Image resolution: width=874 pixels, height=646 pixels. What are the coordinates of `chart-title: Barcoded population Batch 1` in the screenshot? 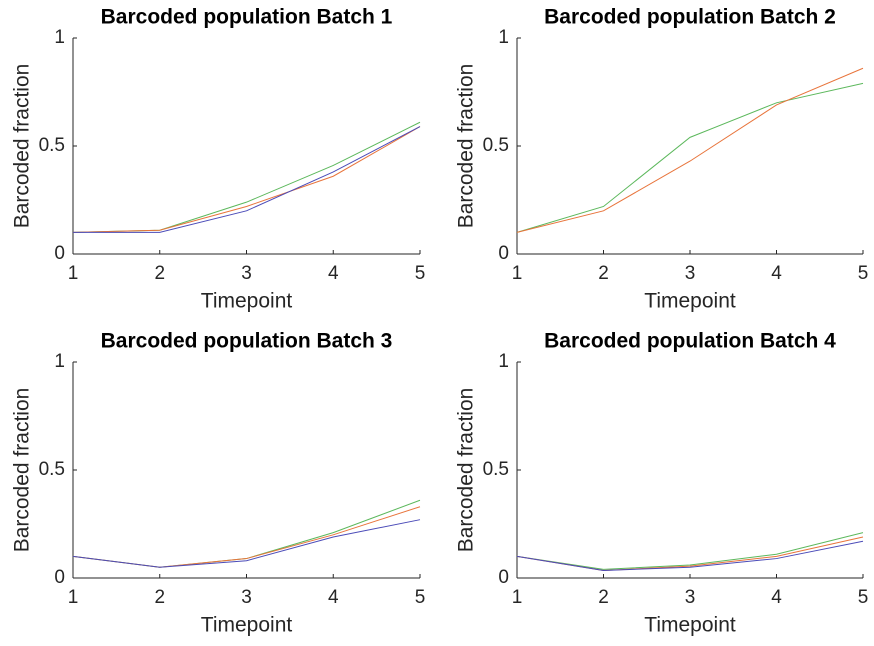 It's located at (247, 17).